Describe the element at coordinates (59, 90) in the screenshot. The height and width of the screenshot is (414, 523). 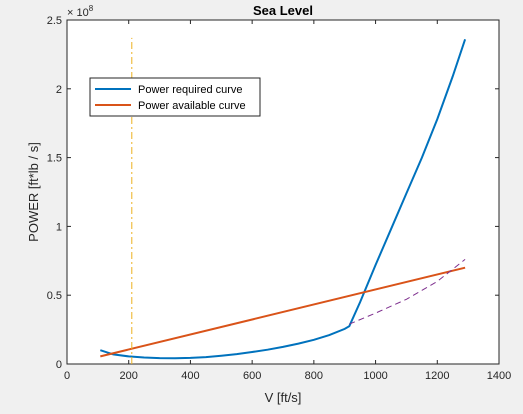
I see `y-tick-label: 2` at that location.